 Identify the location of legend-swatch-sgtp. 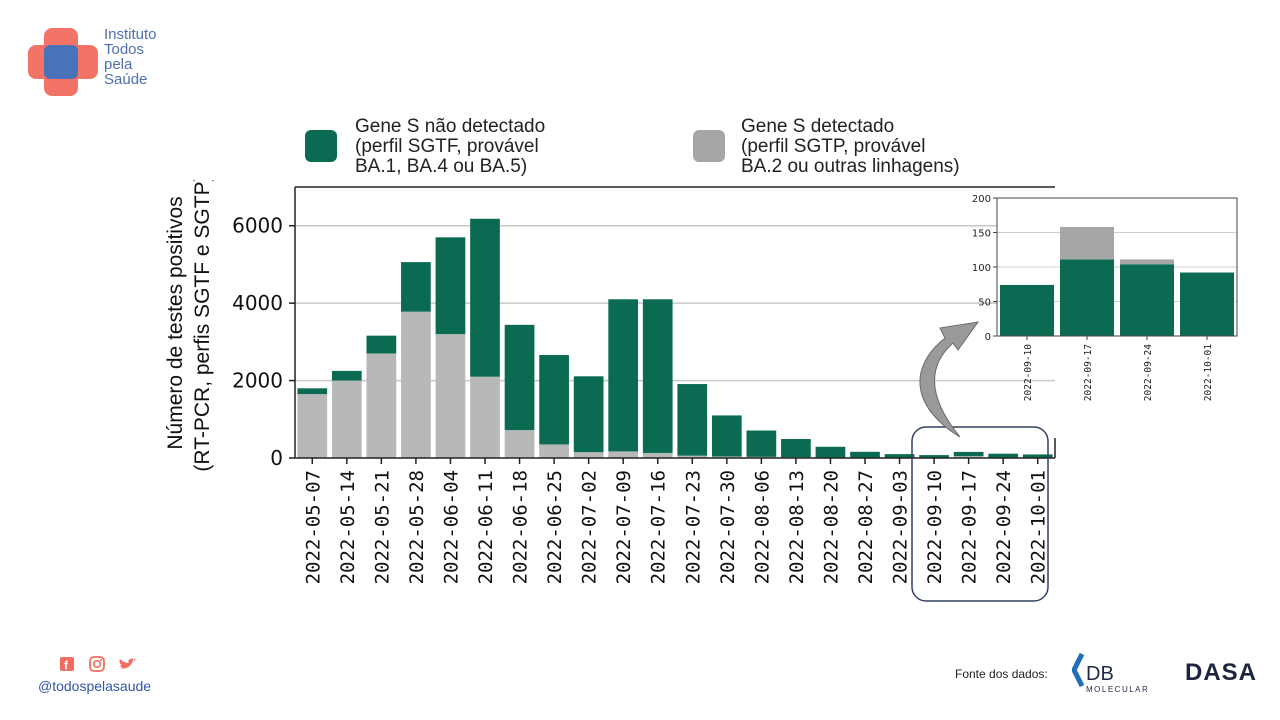
(709, 146).